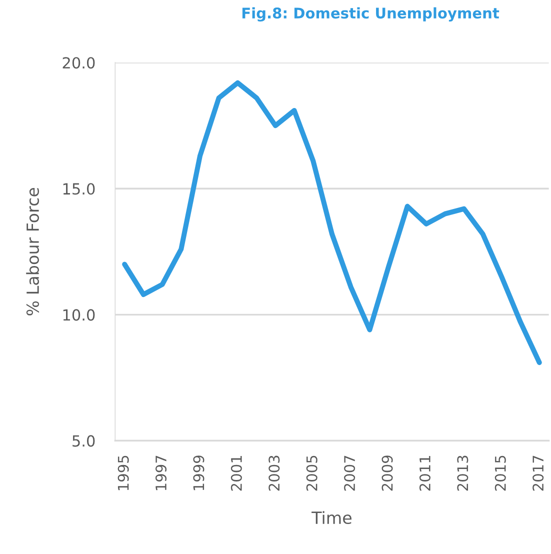  Describe the element at coordinates (424, 473) in the screenshot. I see `x-tick-label: 2011` at that location.